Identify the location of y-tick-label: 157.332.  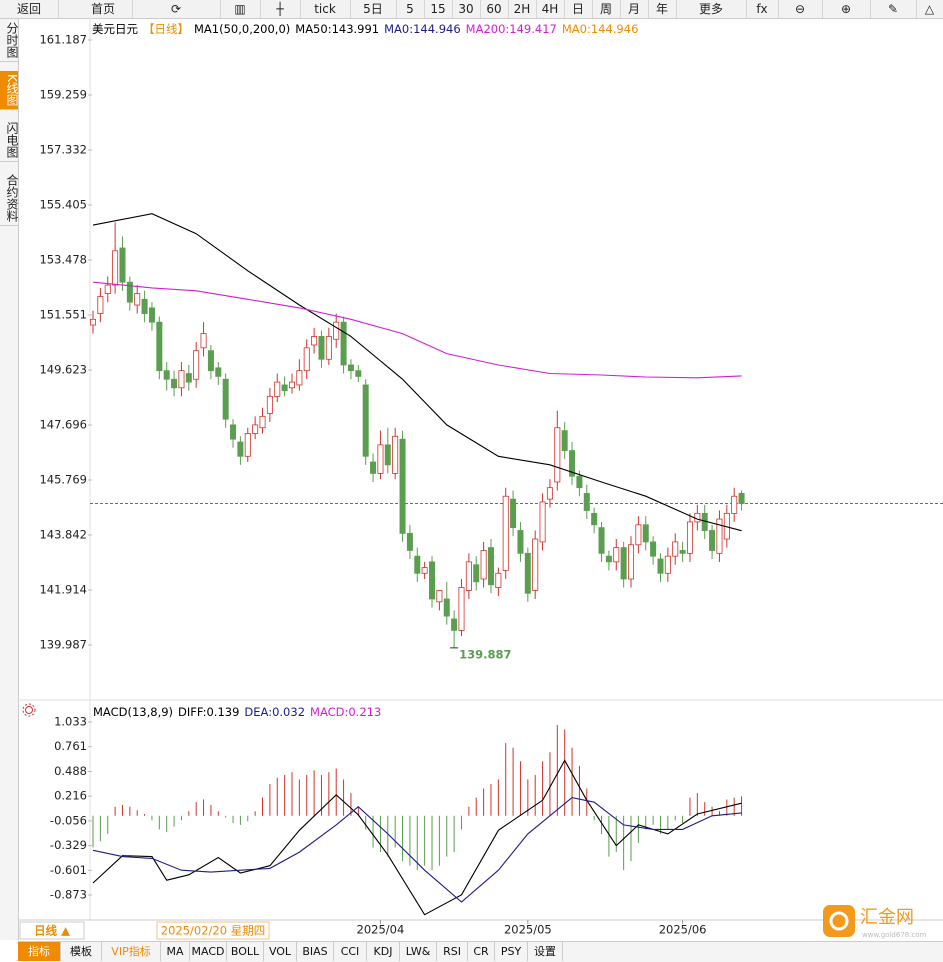
(63, 150).